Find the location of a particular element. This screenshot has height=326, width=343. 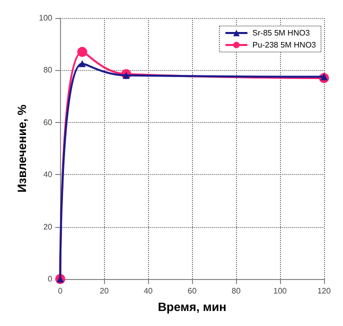

x-tick-label: 20 is located at coordinates (105, 291).